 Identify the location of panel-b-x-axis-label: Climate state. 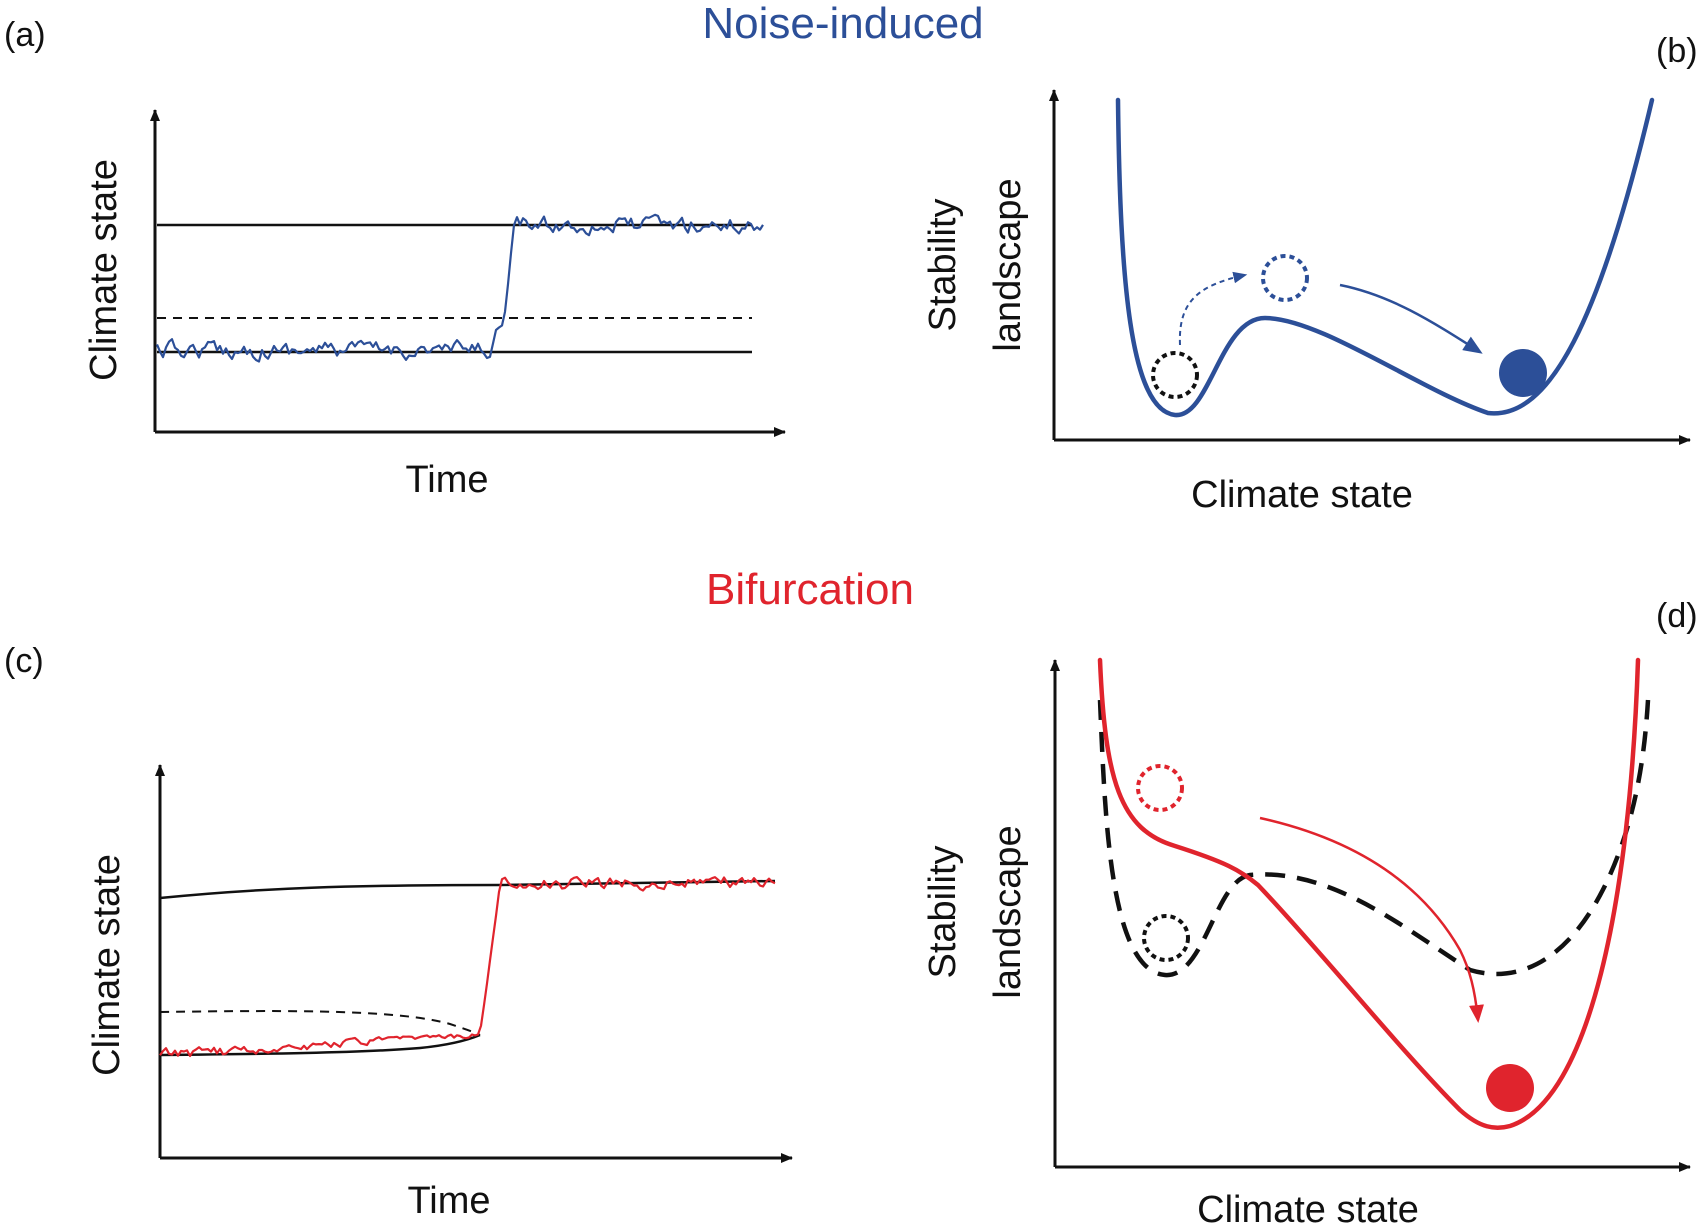
(1302, 495).